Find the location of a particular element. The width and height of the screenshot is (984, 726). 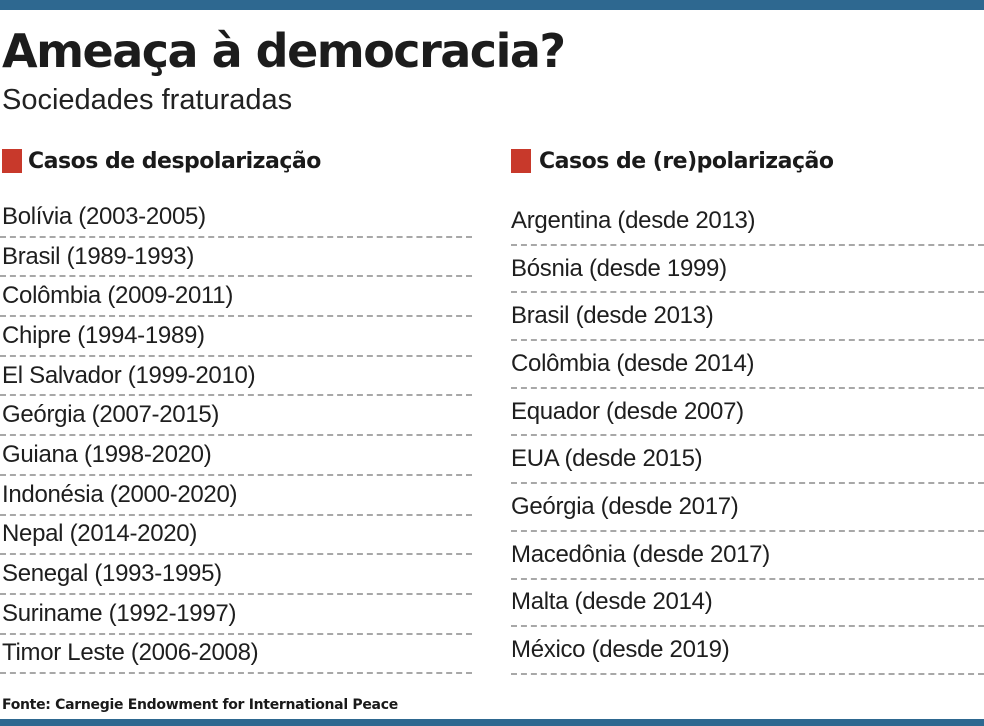

page-subtitle: Sociedades fraturadas is located at coordinates (147, 100).